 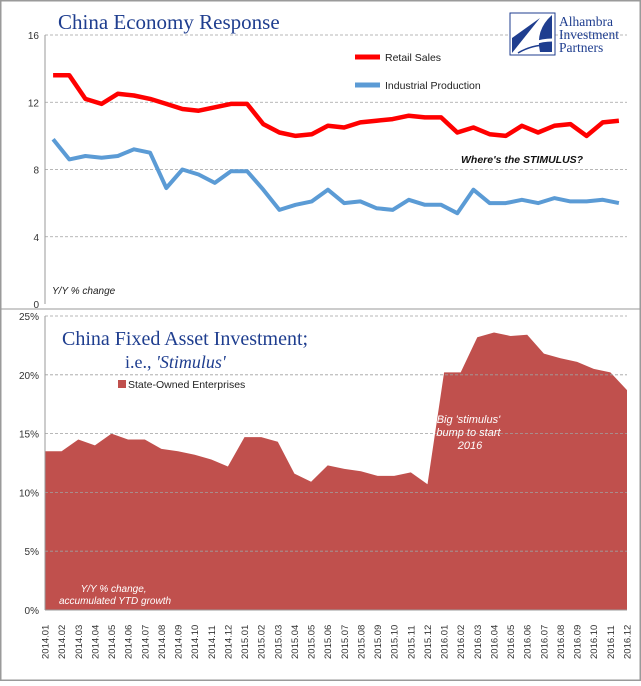 I want to click on x-tick-label: 2015.02, so click(x=262, y=642).